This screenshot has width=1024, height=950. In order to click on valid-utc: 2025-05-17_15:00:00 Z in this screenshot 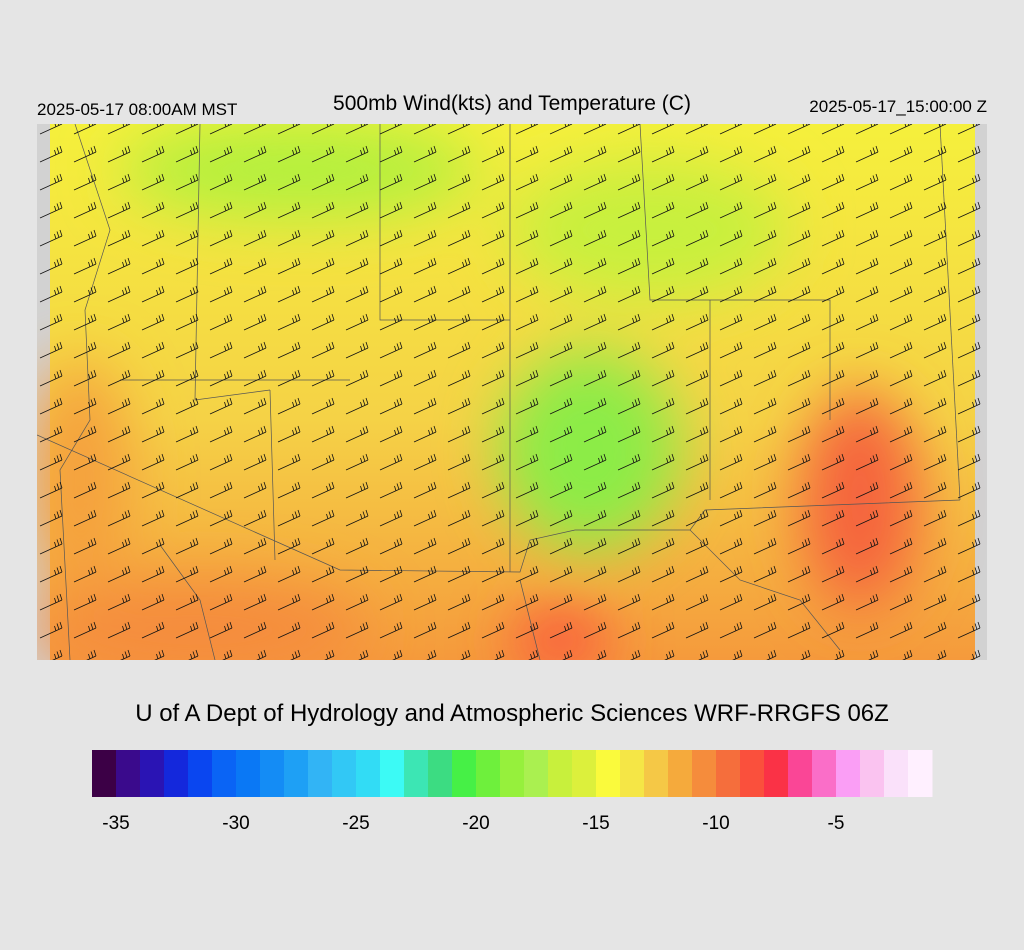, I will do `click(898, 106)`.